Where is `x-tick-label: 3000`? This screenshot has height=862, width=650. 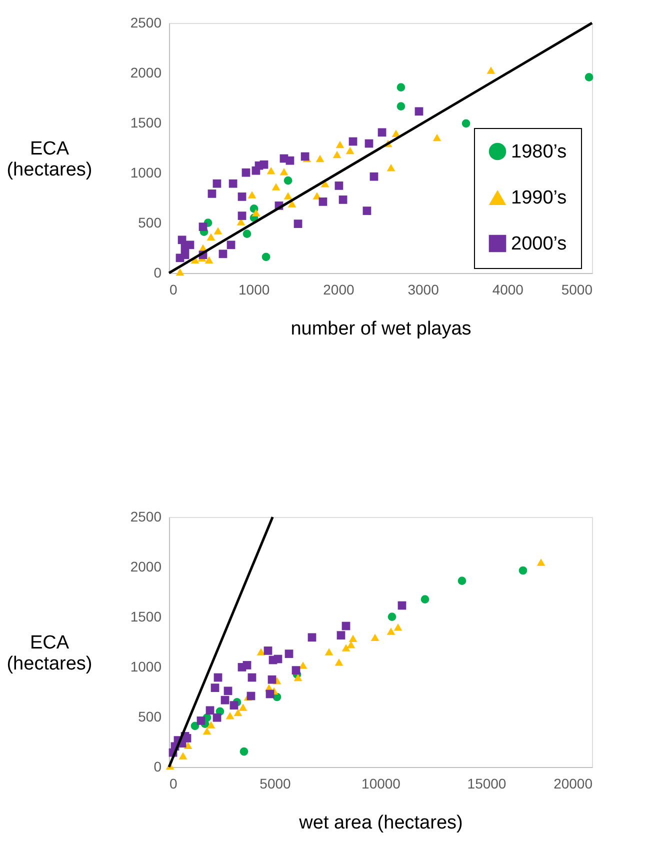
x-tick-label: 3000 is located at coordinates (424, 290).